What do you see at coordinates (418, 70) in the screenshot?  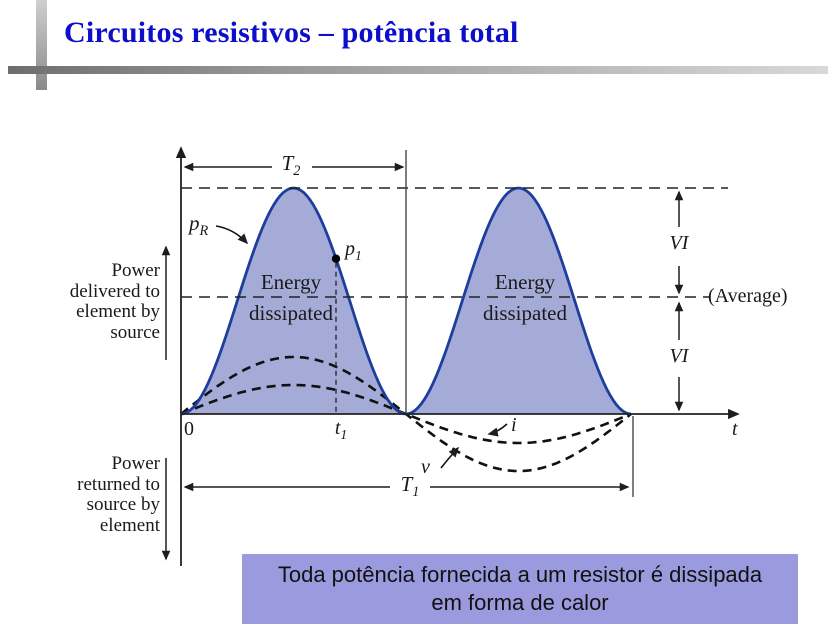 I see `decorative-horizontal-rule` at bounding box center [418, 70].